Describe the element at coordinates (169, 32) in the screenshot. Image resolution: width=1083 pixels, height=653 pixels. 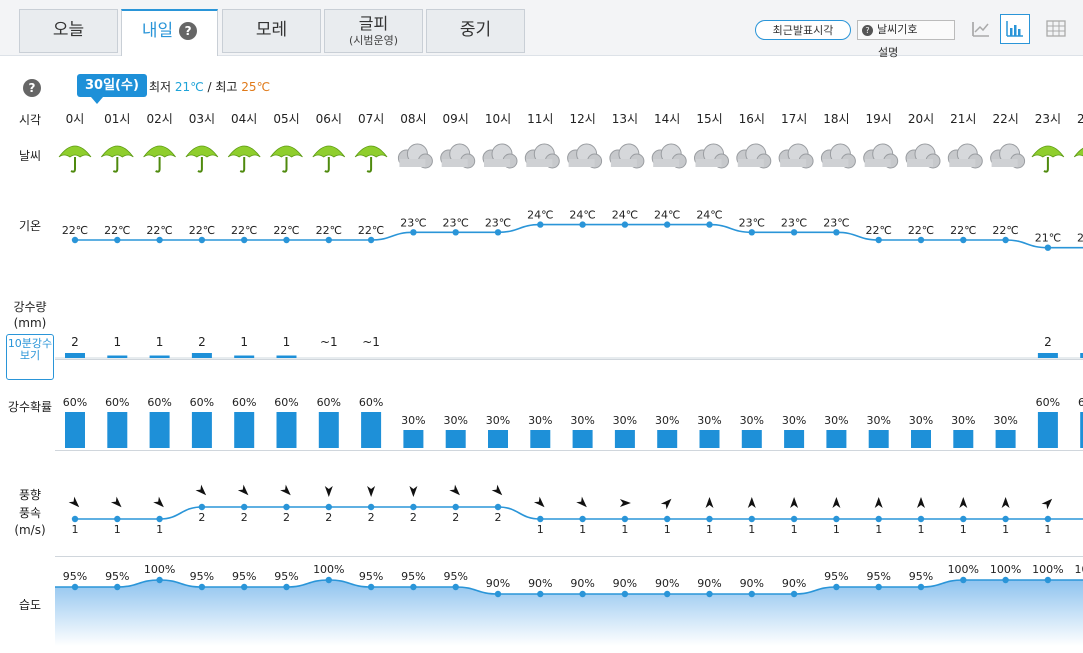
I see `tab-tomorrow: 내일?` at that location.